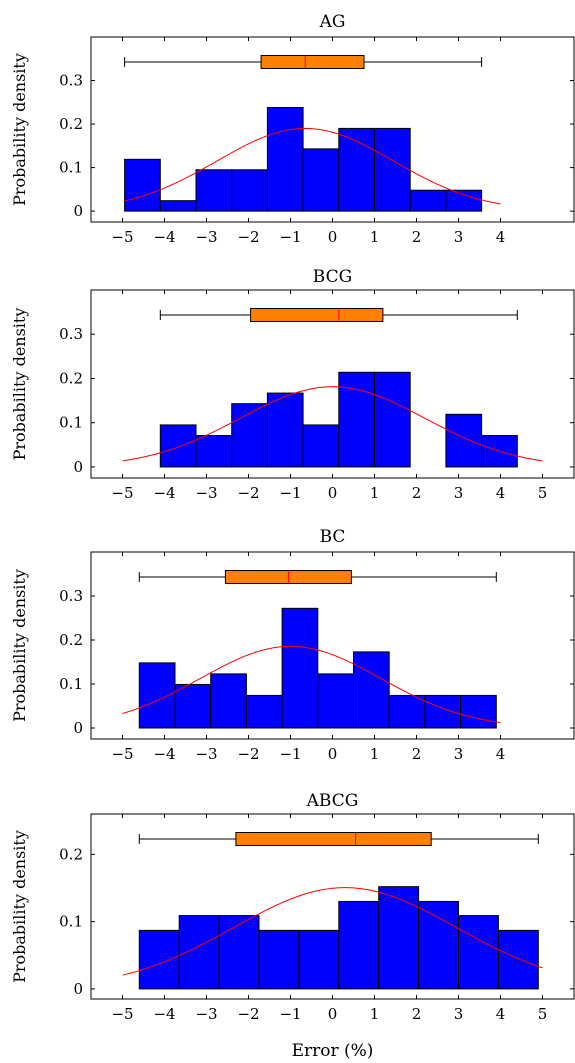 This screenshot has width=575, height=1063. What do you see at coordinates (332, 801) in the screenshot?
I see `chart-title: ABCG` at bounding box center [332, 801].